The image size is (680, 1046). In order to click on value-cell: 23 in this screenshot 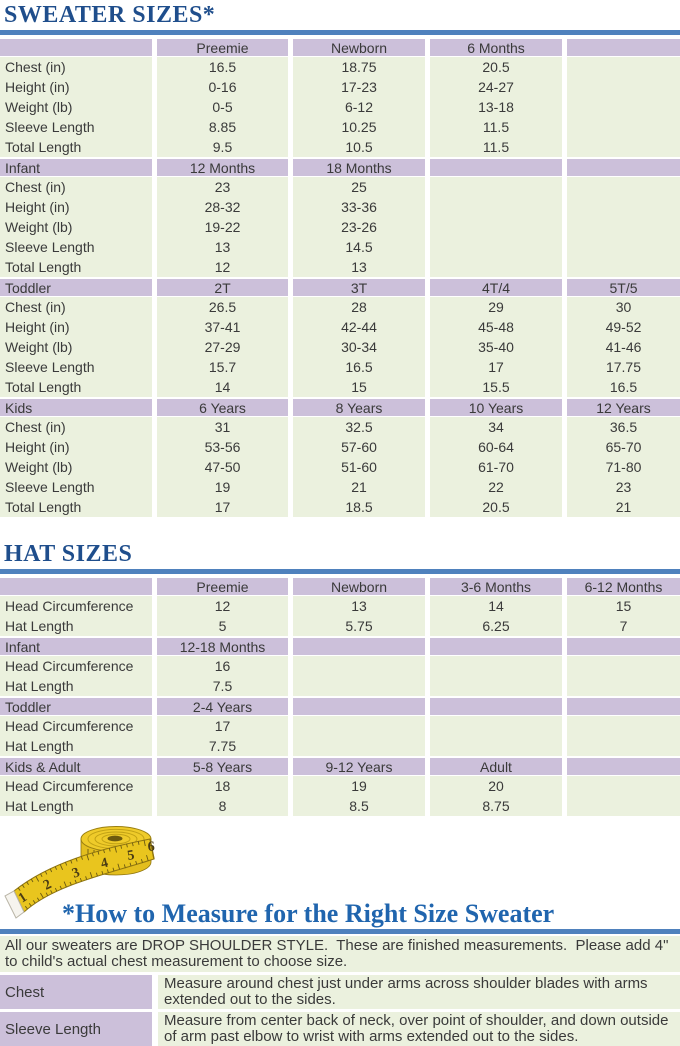, I will do `click(621, 487)`.